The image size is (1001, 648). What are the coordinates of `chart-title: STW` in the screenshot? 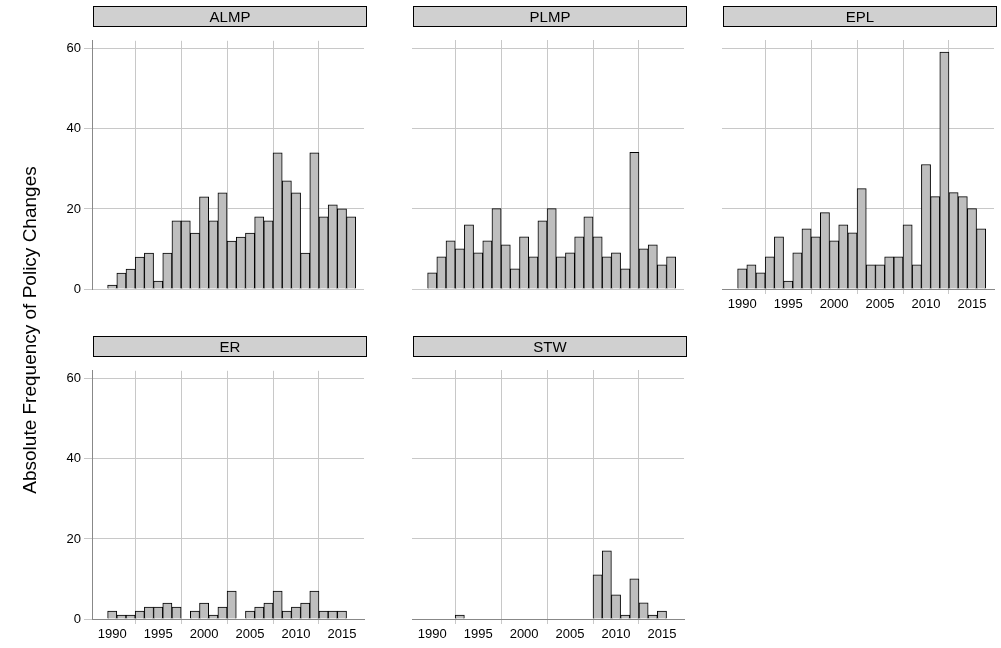 It's located at (550, 346).